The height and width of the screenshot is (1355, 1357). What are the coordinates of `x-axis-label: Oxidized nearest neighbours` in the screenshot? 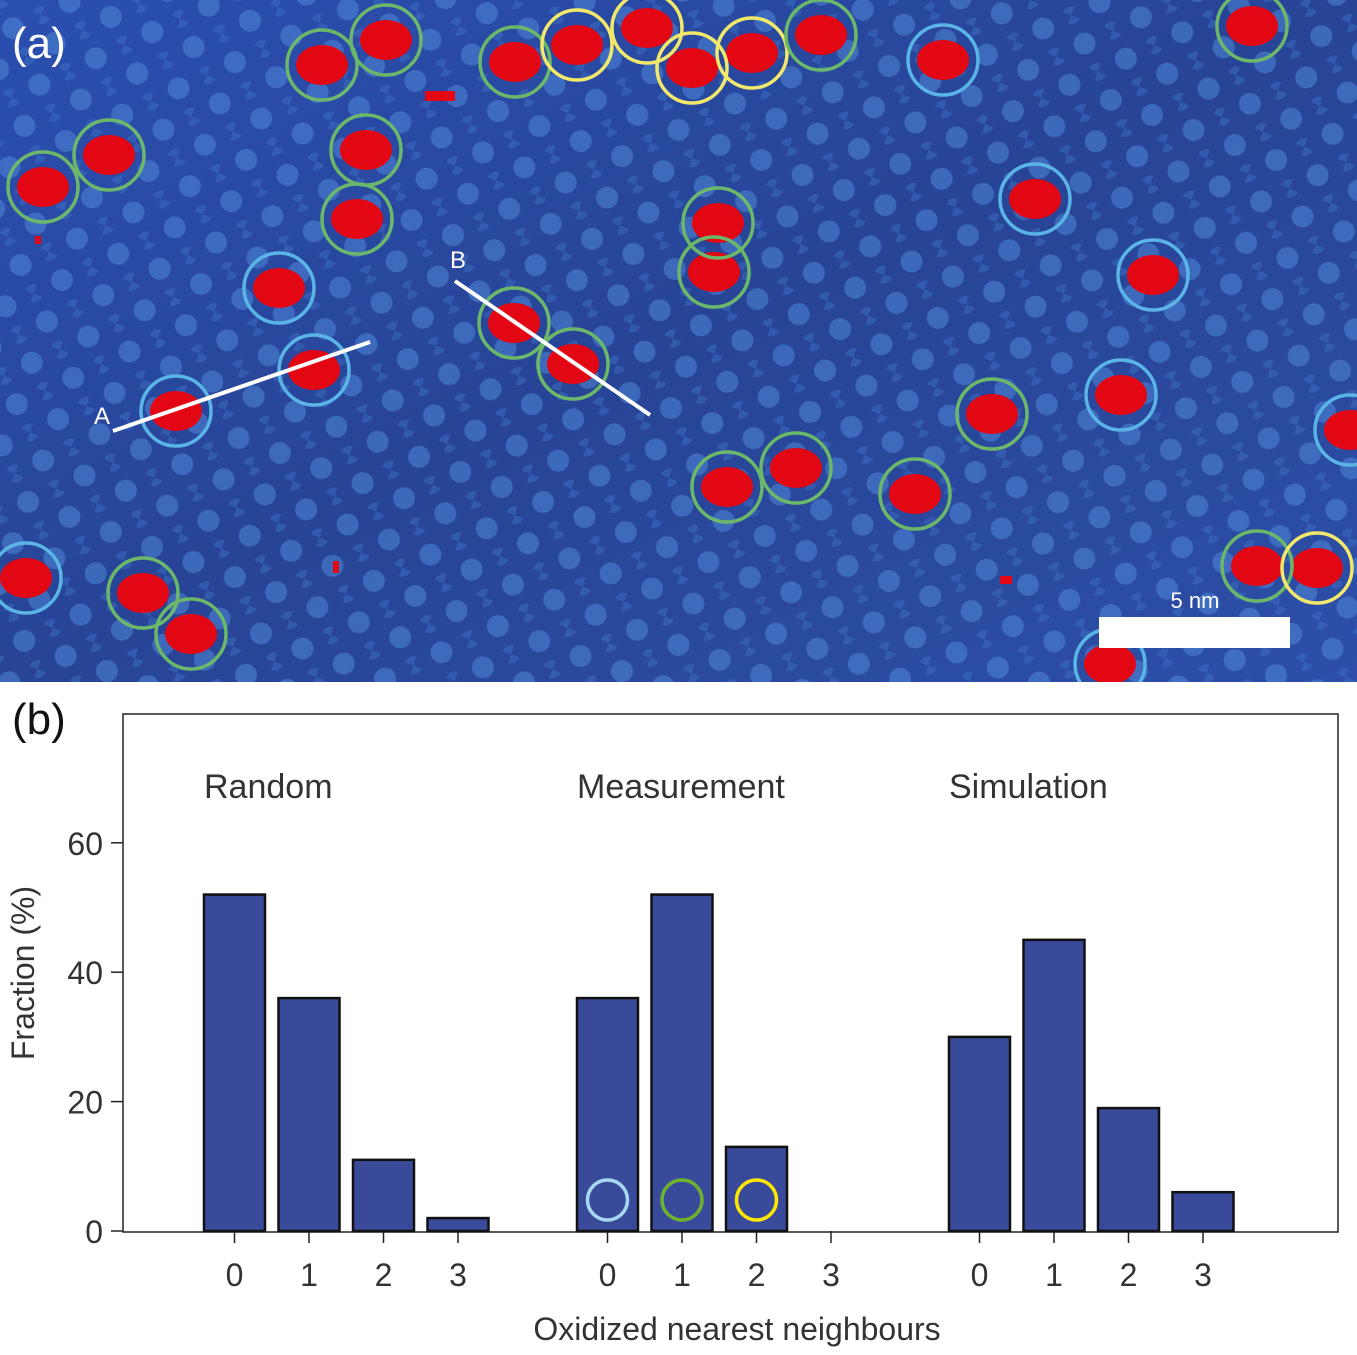 It's located at (736, 1329).